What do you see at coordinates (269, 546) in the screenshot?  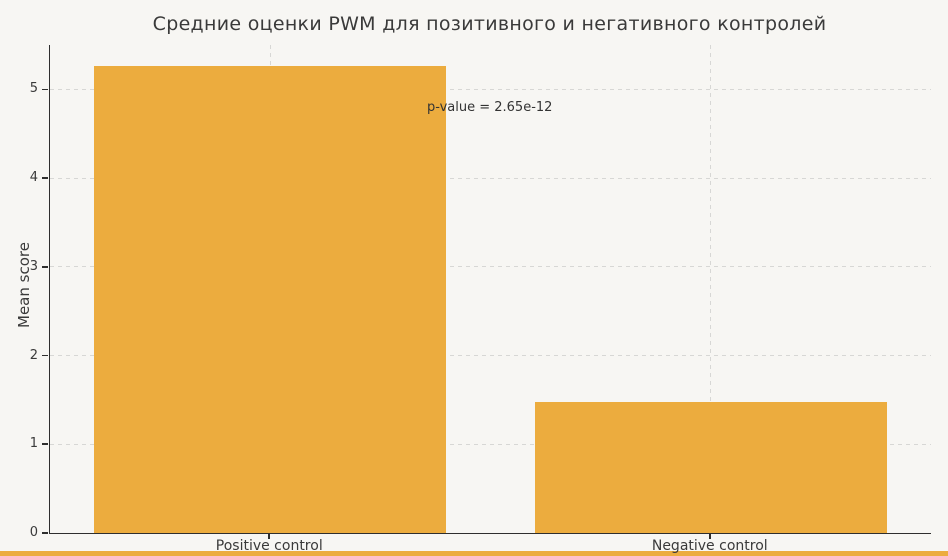 I see `x-tick-label: Positive control` at bounding box center [269, 546].